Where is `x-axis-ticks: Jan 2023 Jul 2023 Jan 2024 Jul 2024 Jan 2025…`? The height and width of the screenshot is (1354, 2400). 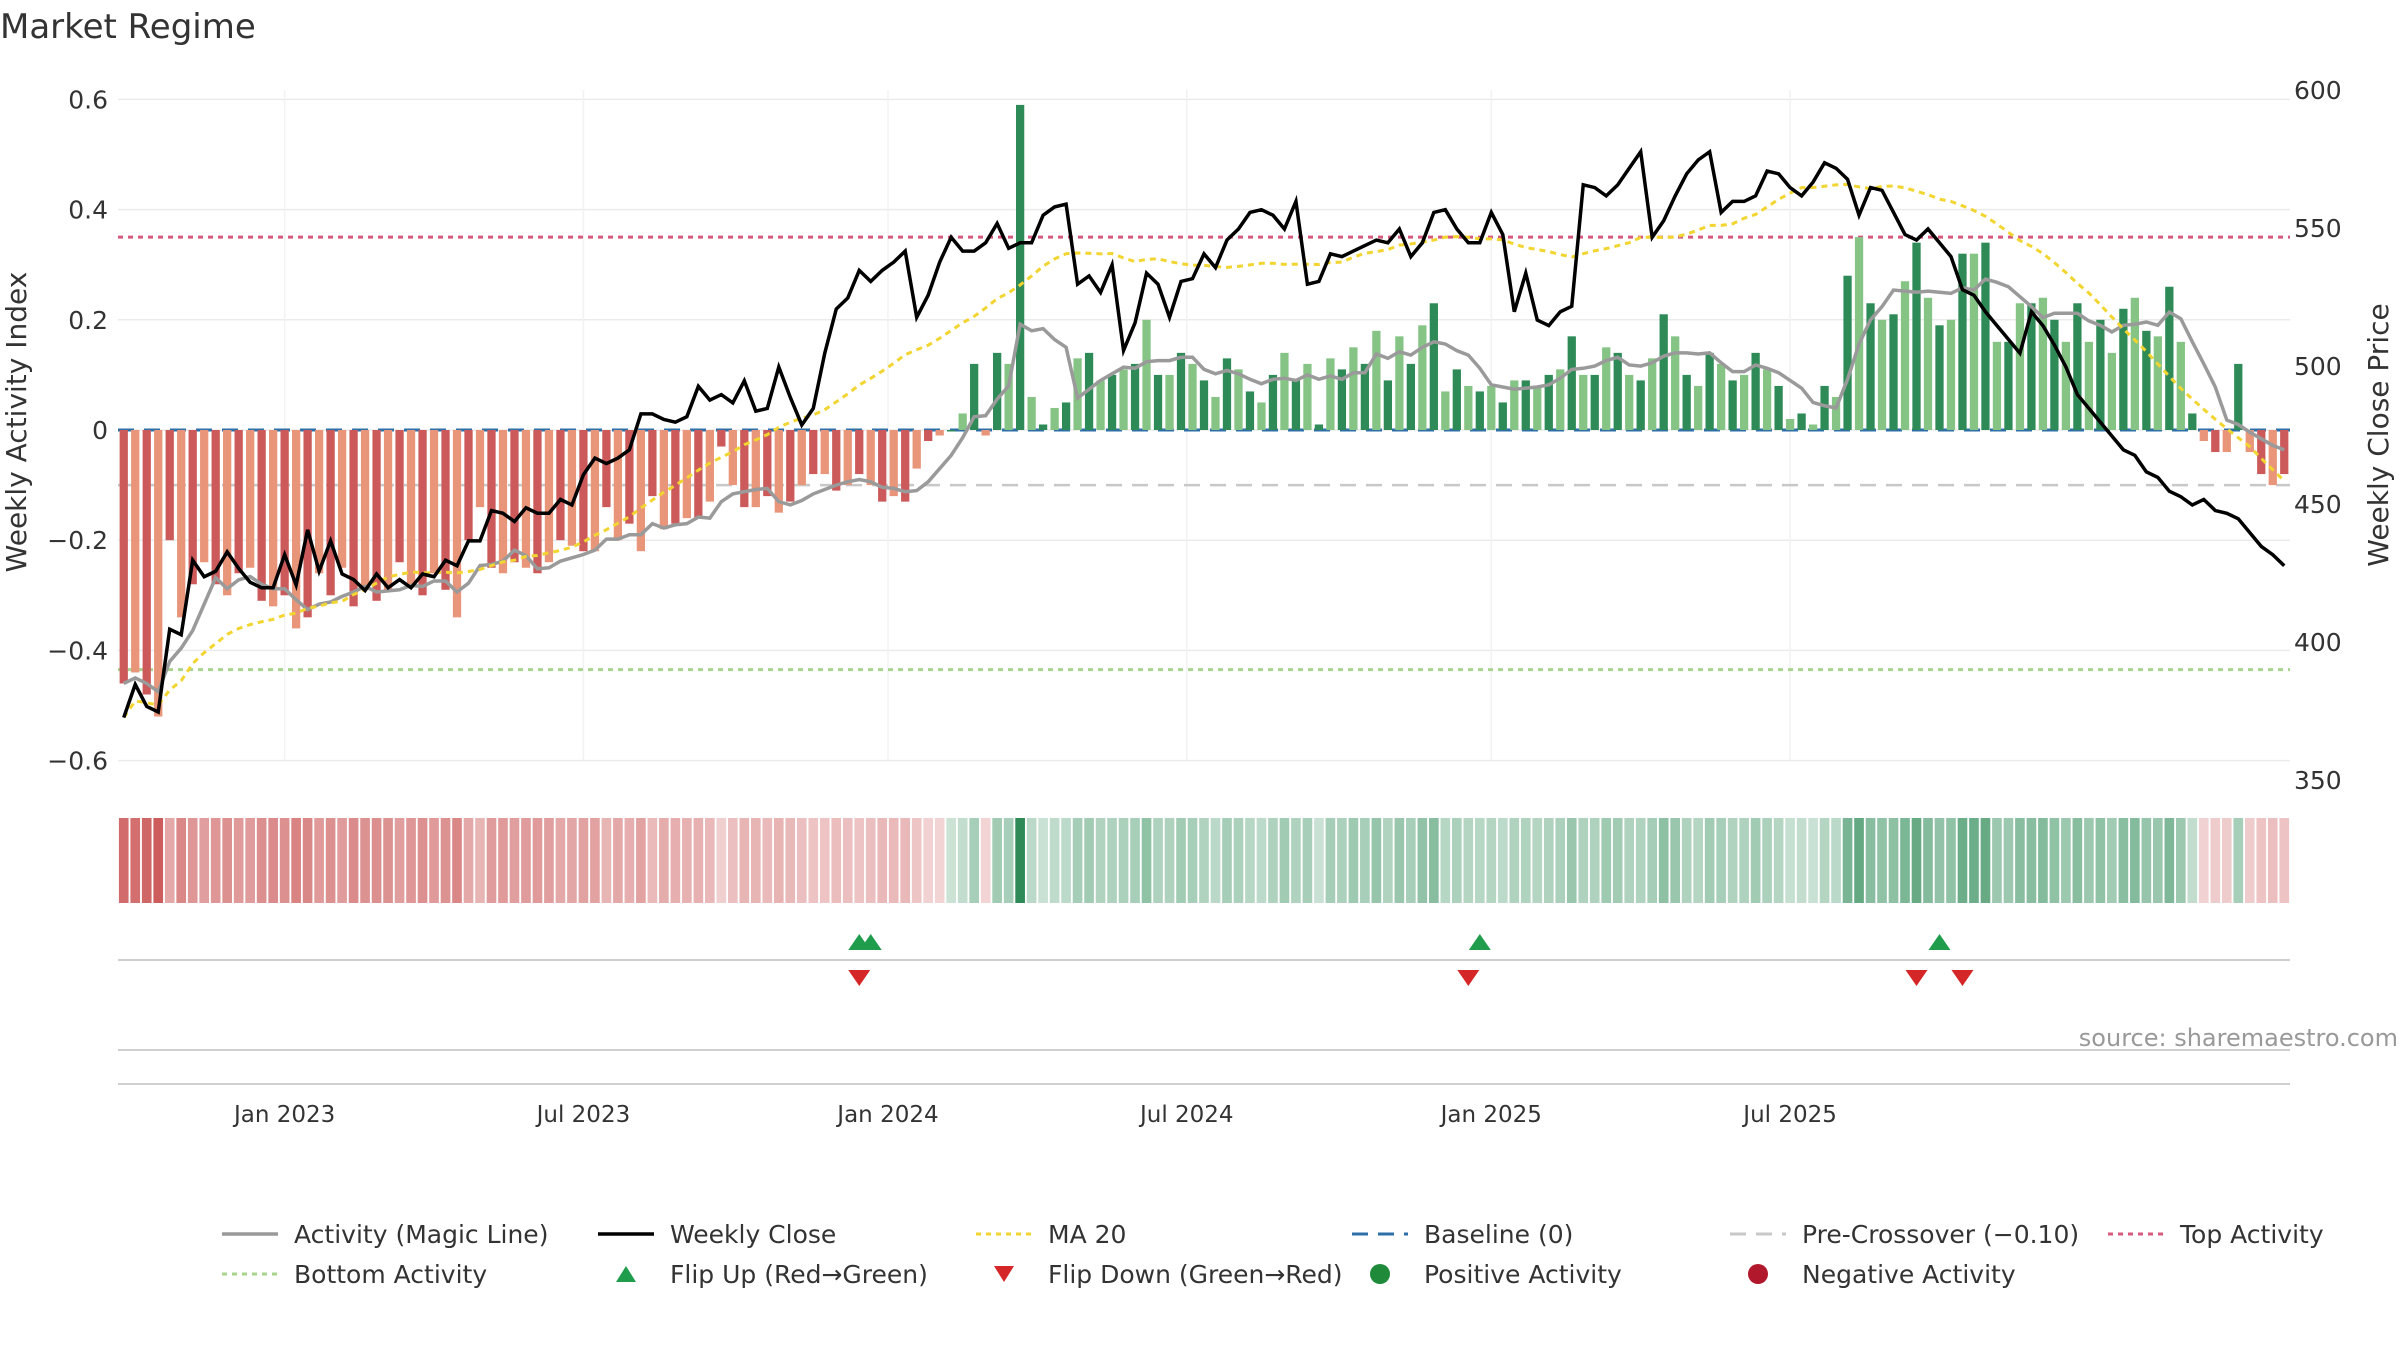 x-axis-ticks: Jan 2023 Jul 2023 Jan 2024 Jul 2024 Jan 2025… is located at coordinates (1034, 1115).